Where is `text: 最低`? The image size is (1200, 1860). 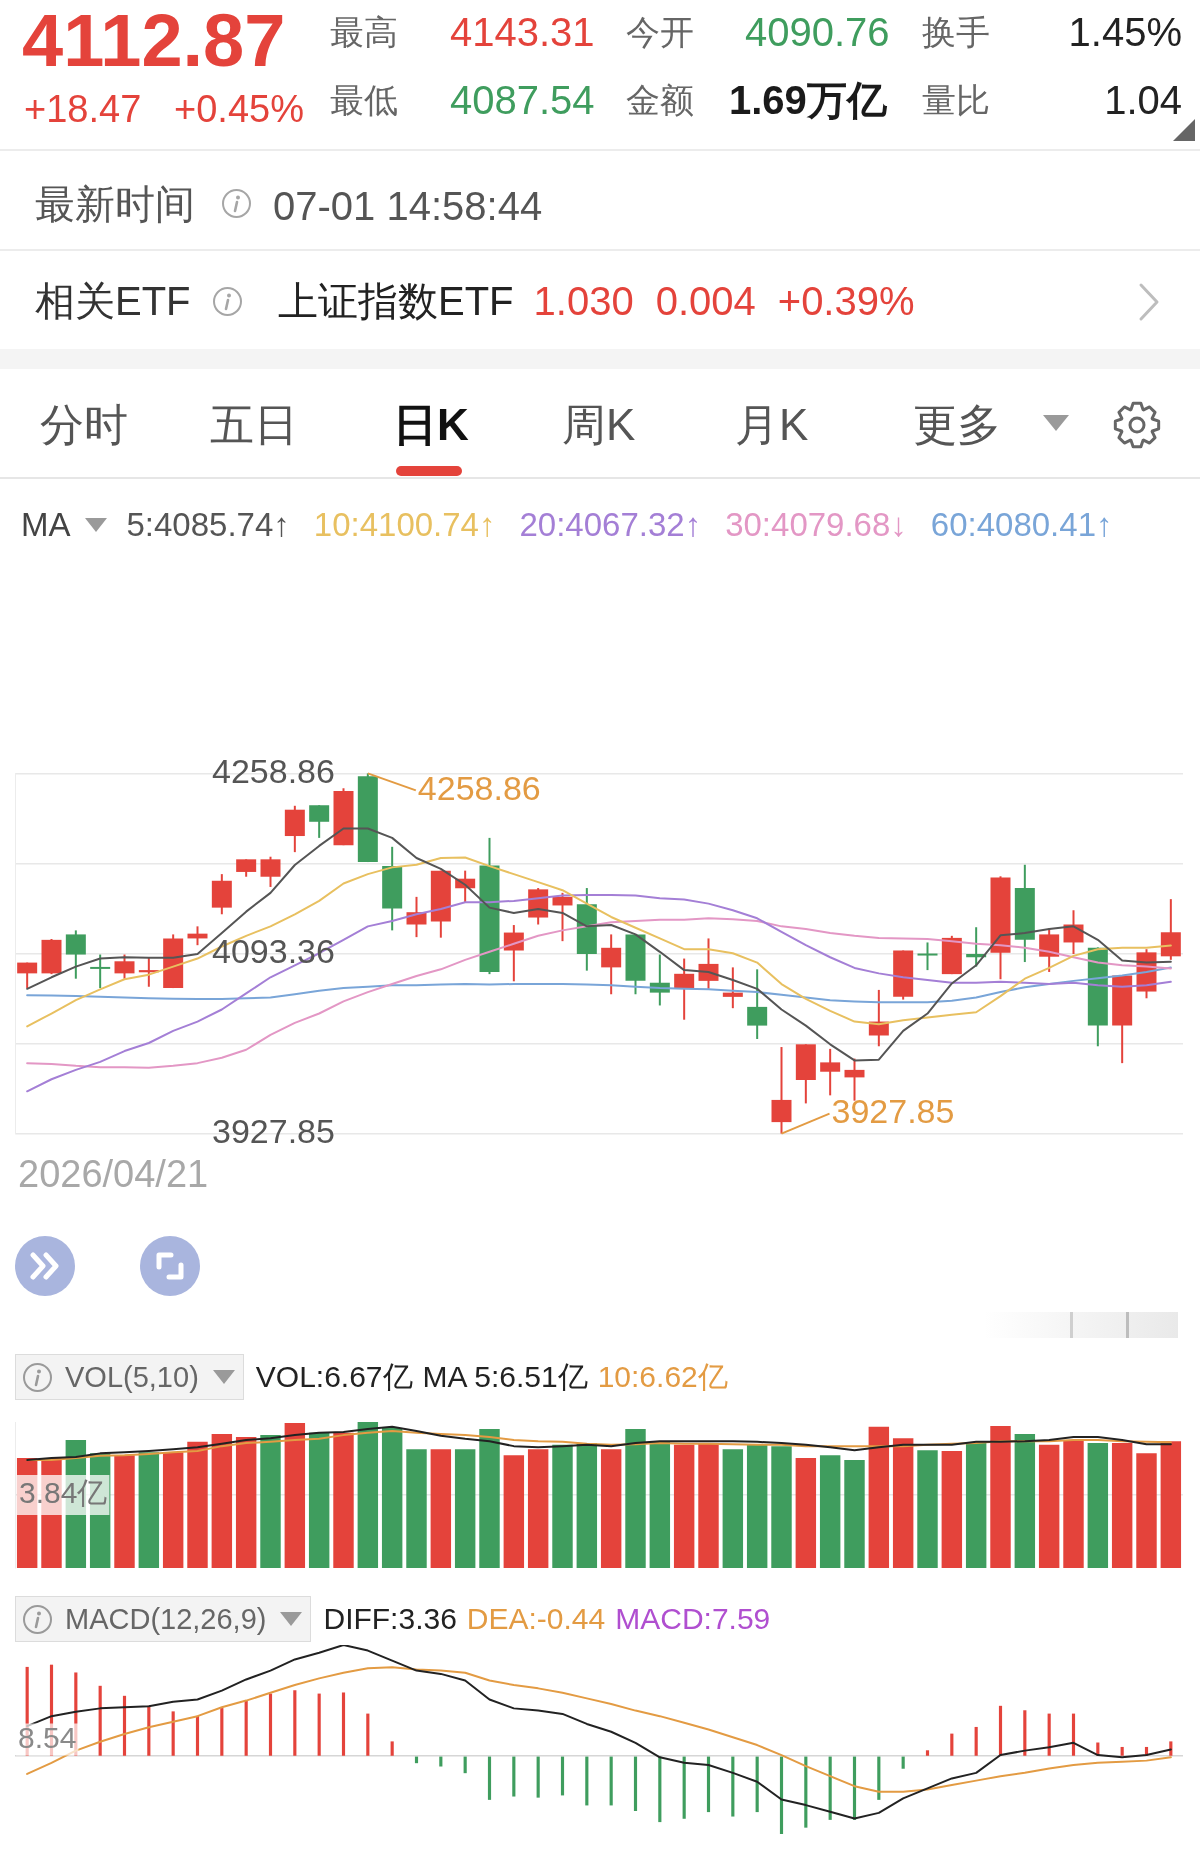
text: 最低 is located at coordinates (364, 100).